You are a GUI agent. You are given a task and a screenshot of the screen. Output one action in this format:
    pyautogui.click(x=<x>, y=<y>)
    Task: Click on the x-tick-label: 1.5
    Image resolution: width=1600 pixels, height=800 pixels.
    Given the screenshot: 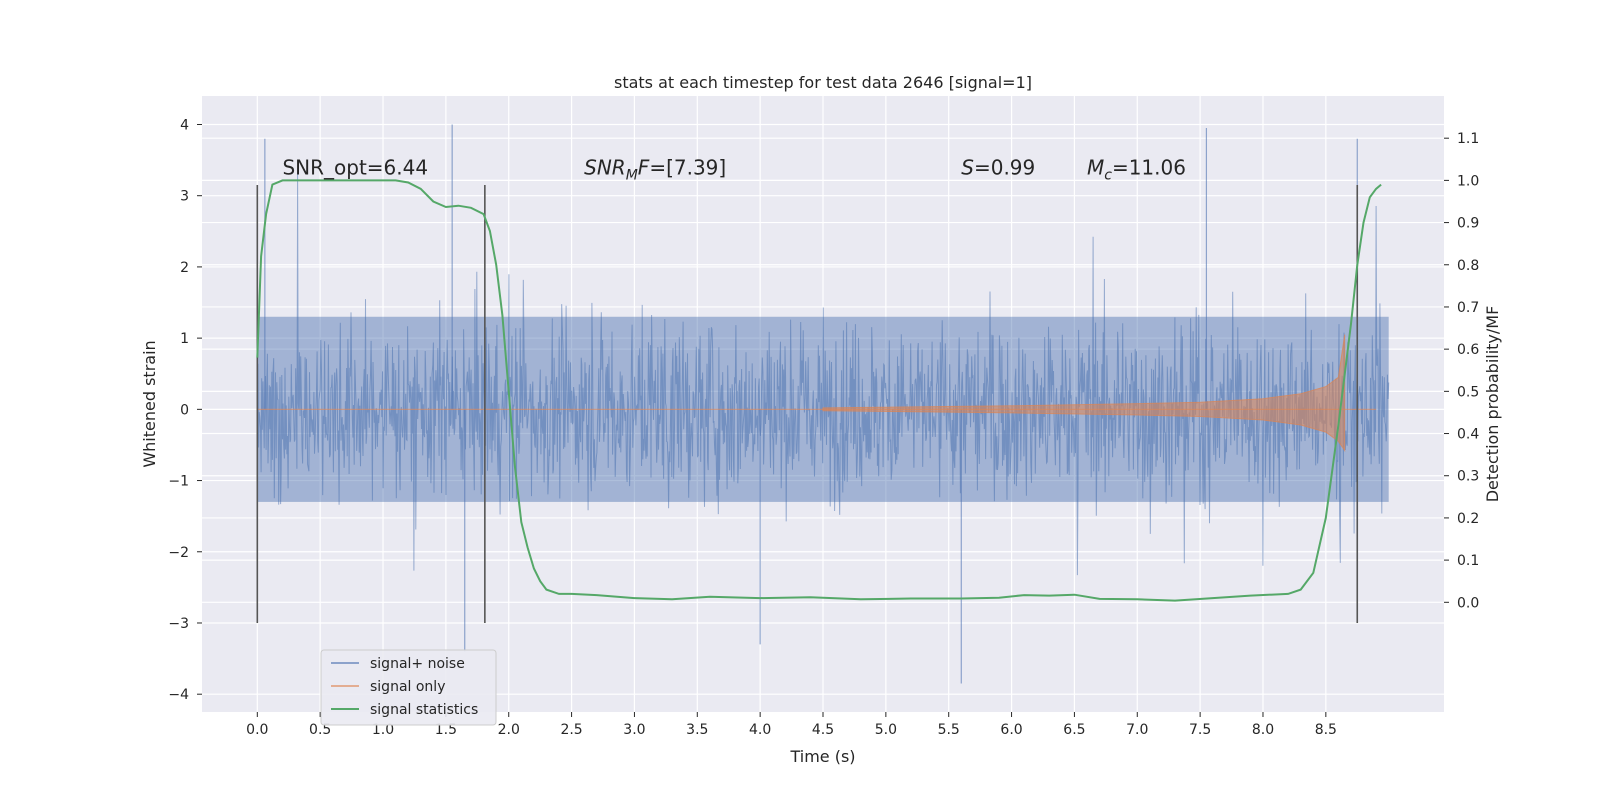 What is the action you would take?
    pyautogui.click(x=446, y=730)
    